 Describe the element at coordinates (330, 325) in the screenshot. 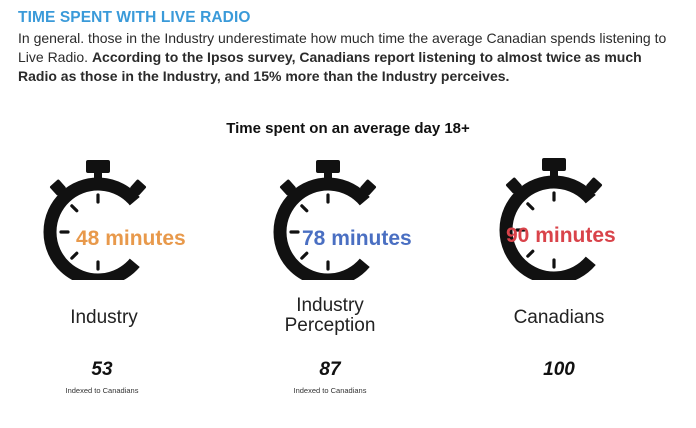

I see `category-label-line2: Perception` at that location.